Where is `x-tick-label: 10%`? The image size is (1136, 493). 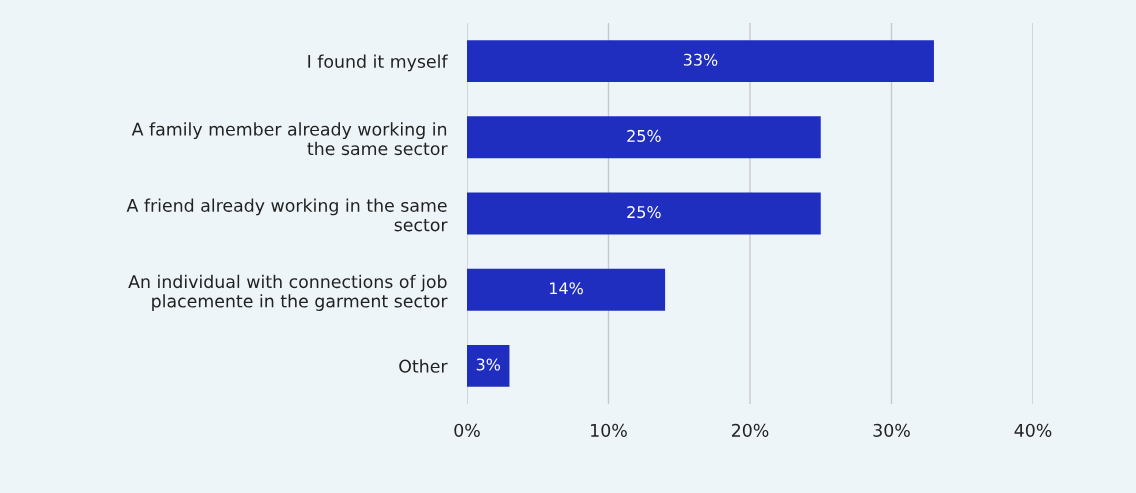 x-tick-label: 10% is located at coordinates (609, 430).